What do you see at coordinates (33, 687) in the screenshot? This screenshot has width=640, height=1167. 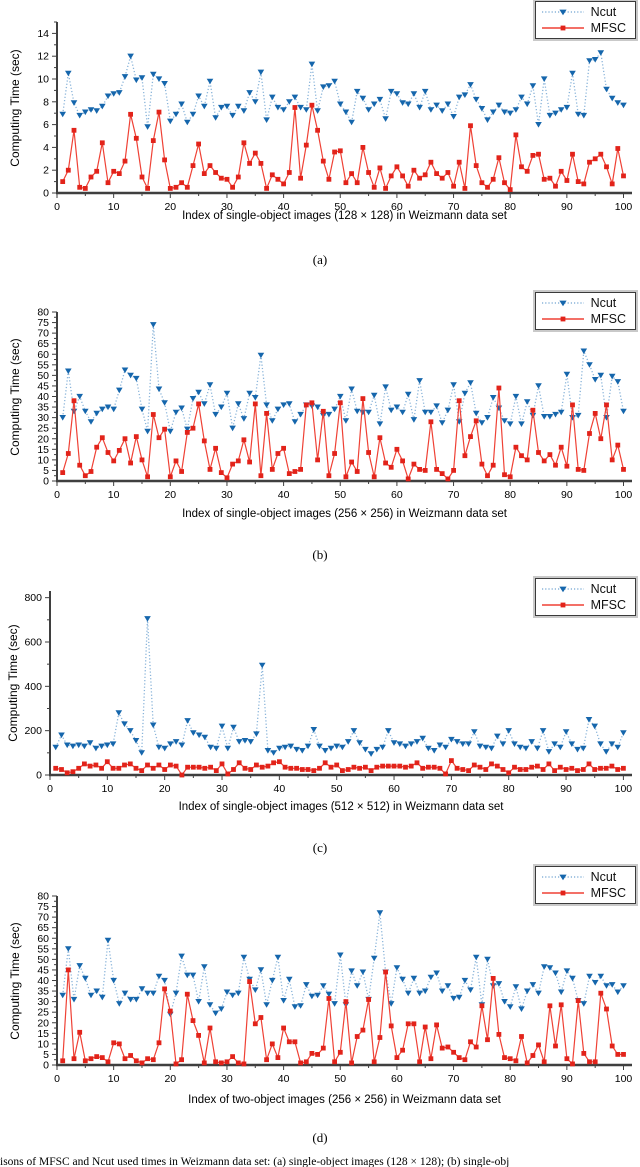 I see `svg-text: 400` at bounding box center [33, 687].